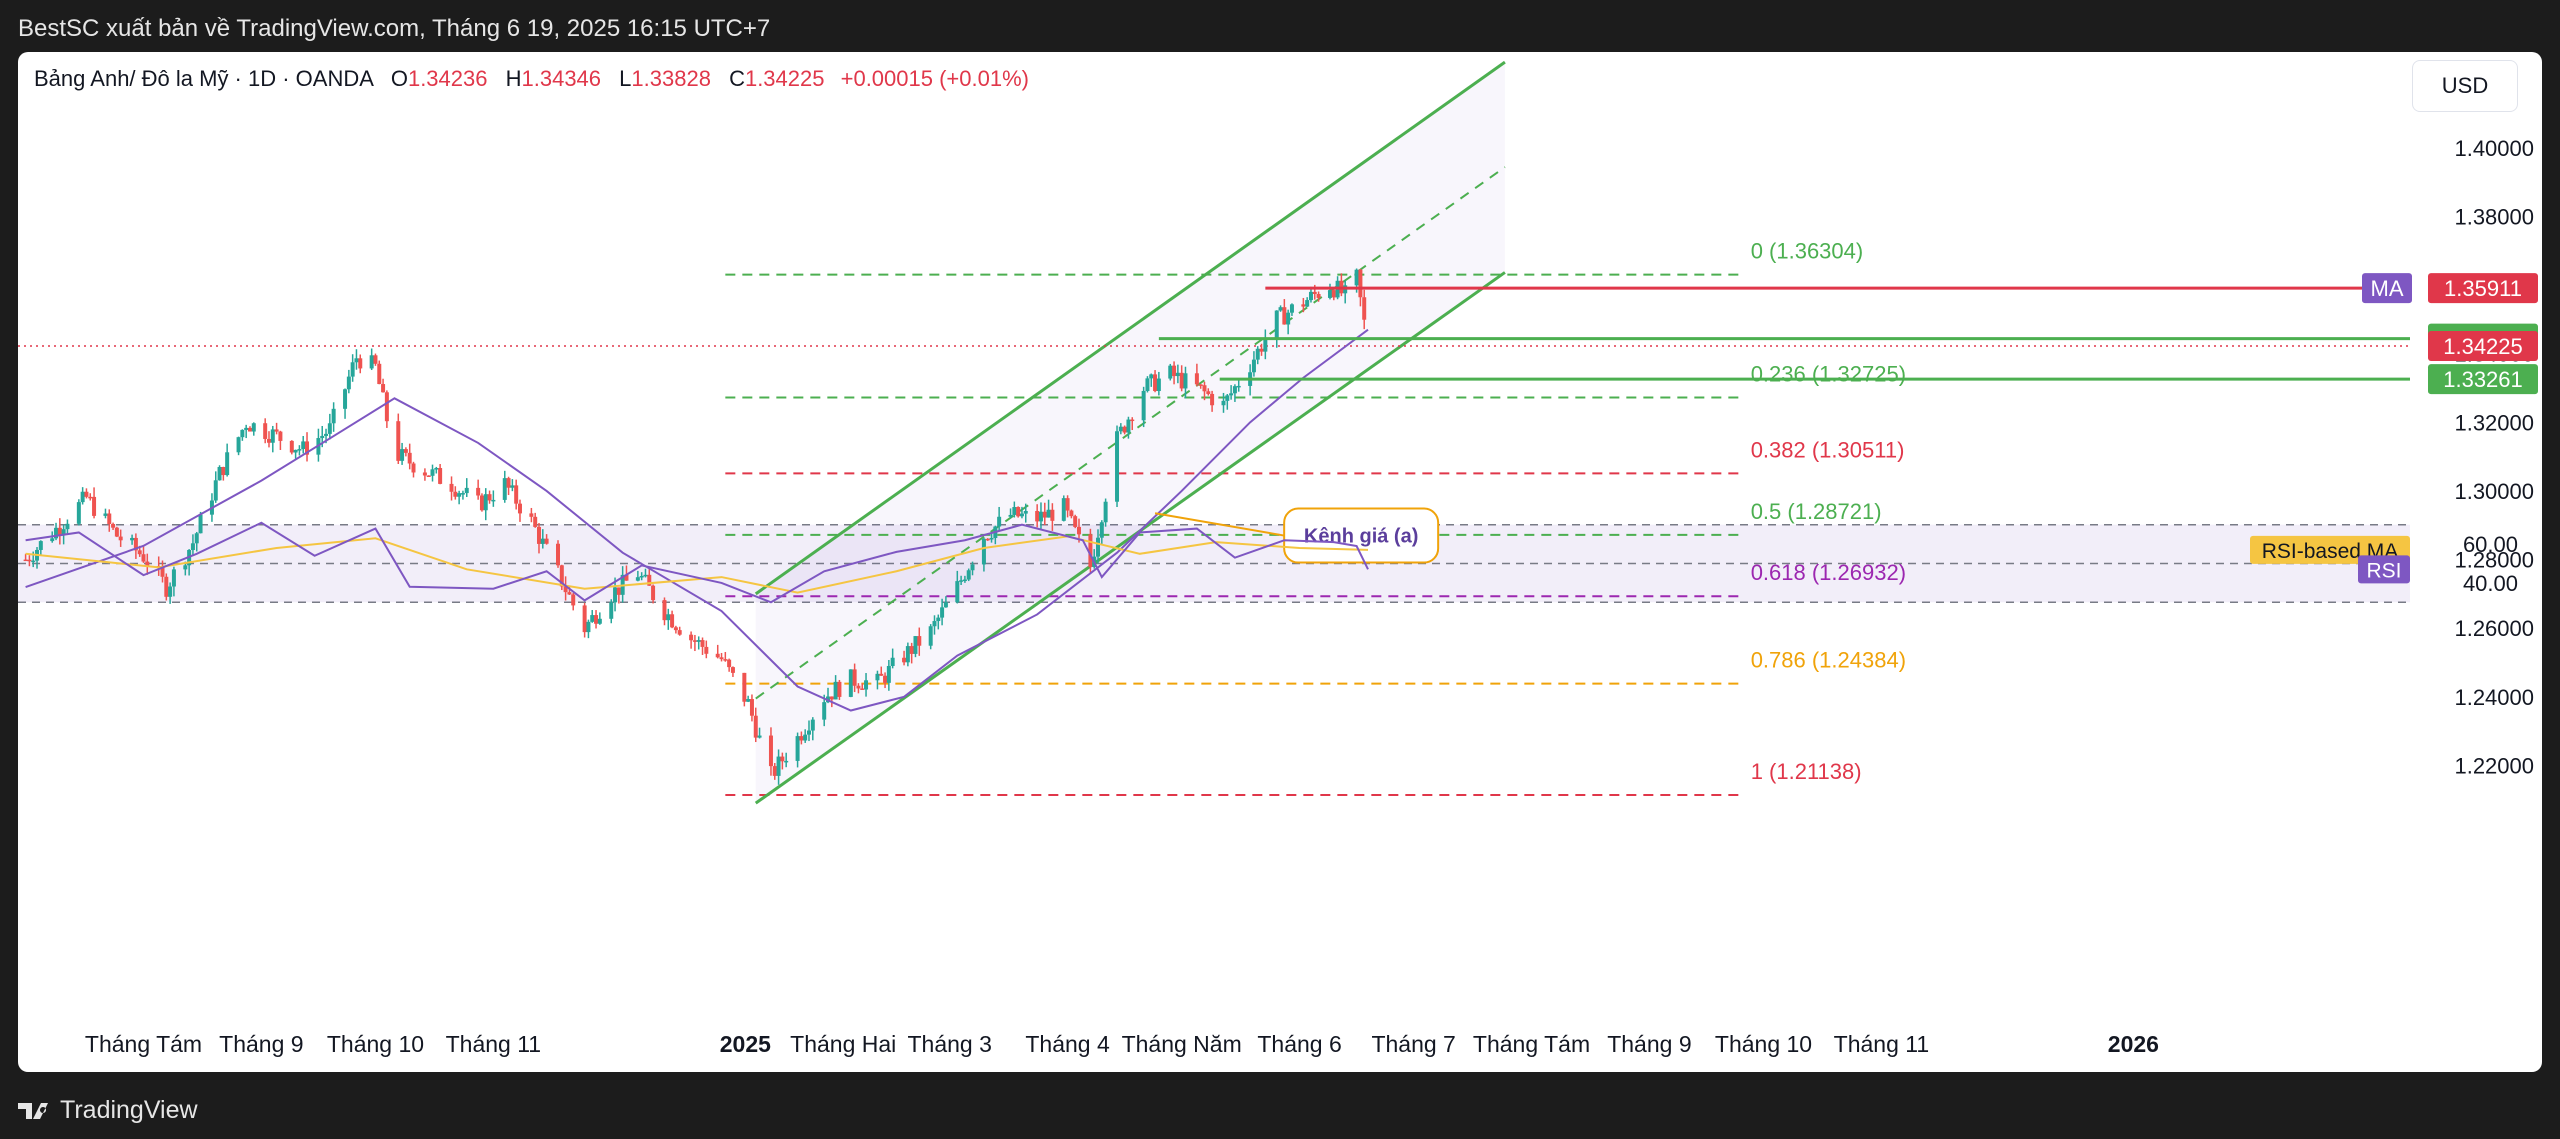 The height and width of the screenshot is (1139, 2560). Describe the element at coordinates (2465, 86) in the screenshot. I see `currency-button: USD` at that location.